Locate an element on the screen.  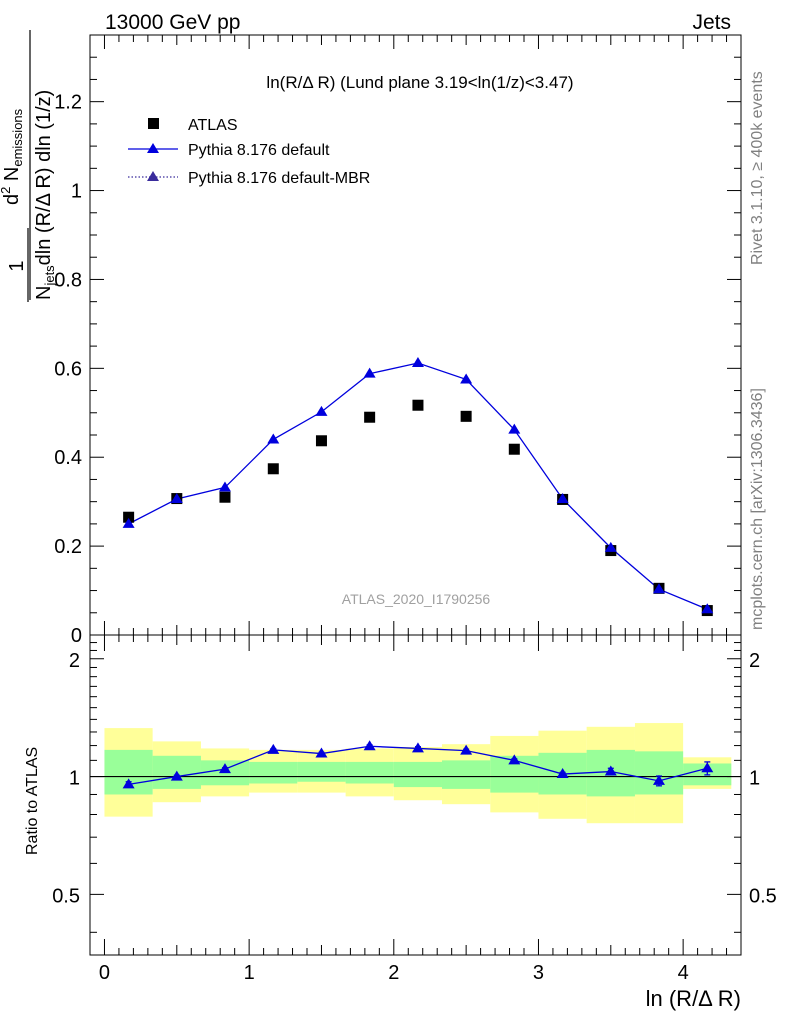
main-ytick-label: 0 is located at coordinates (76, 636).